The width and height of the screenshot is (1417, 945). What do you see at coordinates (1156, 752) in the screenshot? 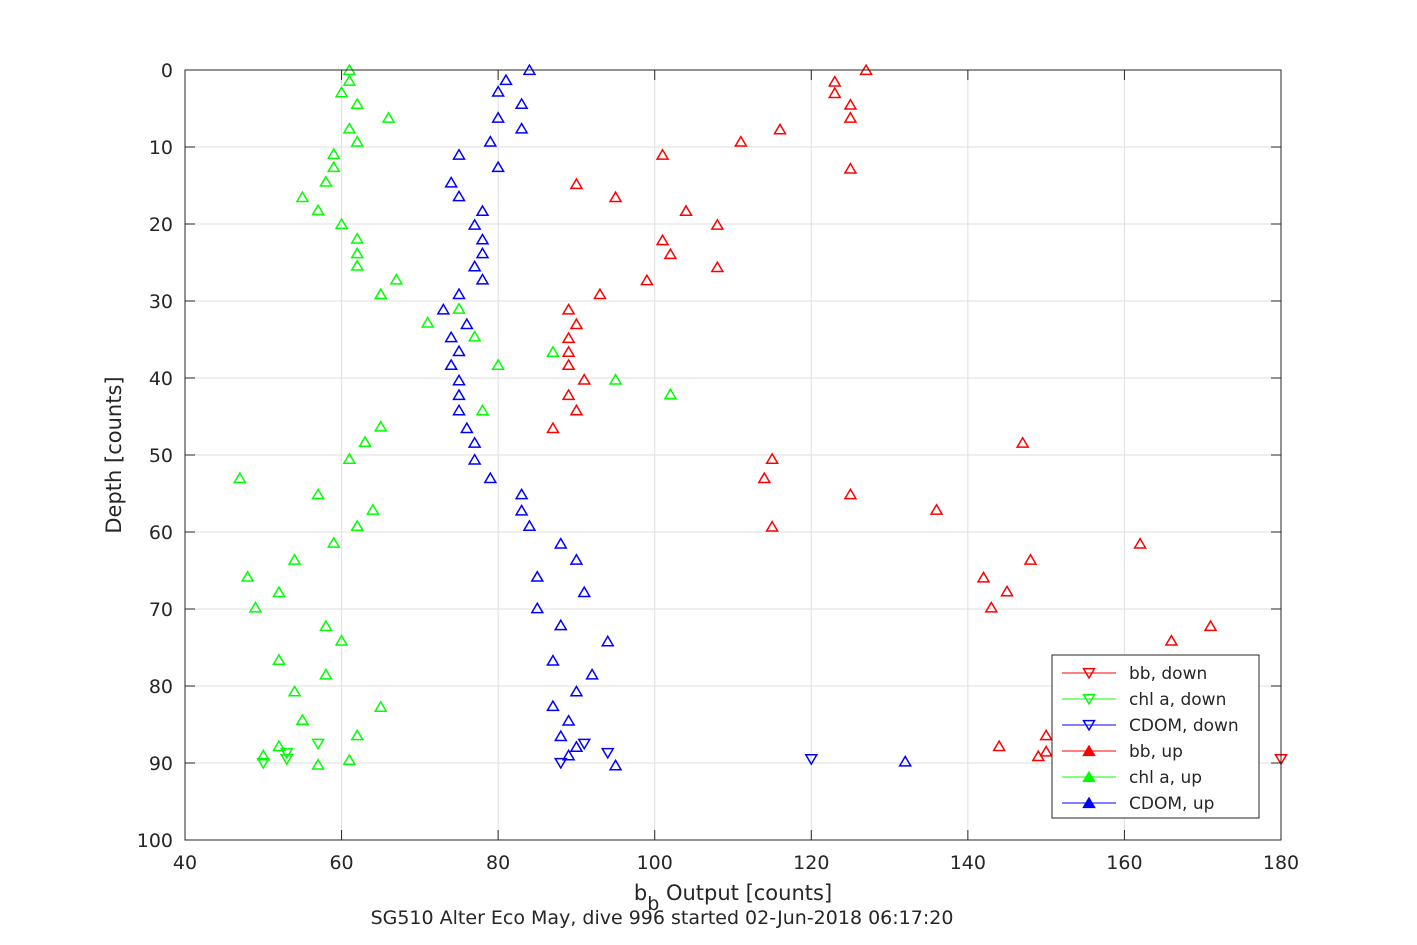
I see `legend-label: bb, up` at bounding box center [1156, 752].